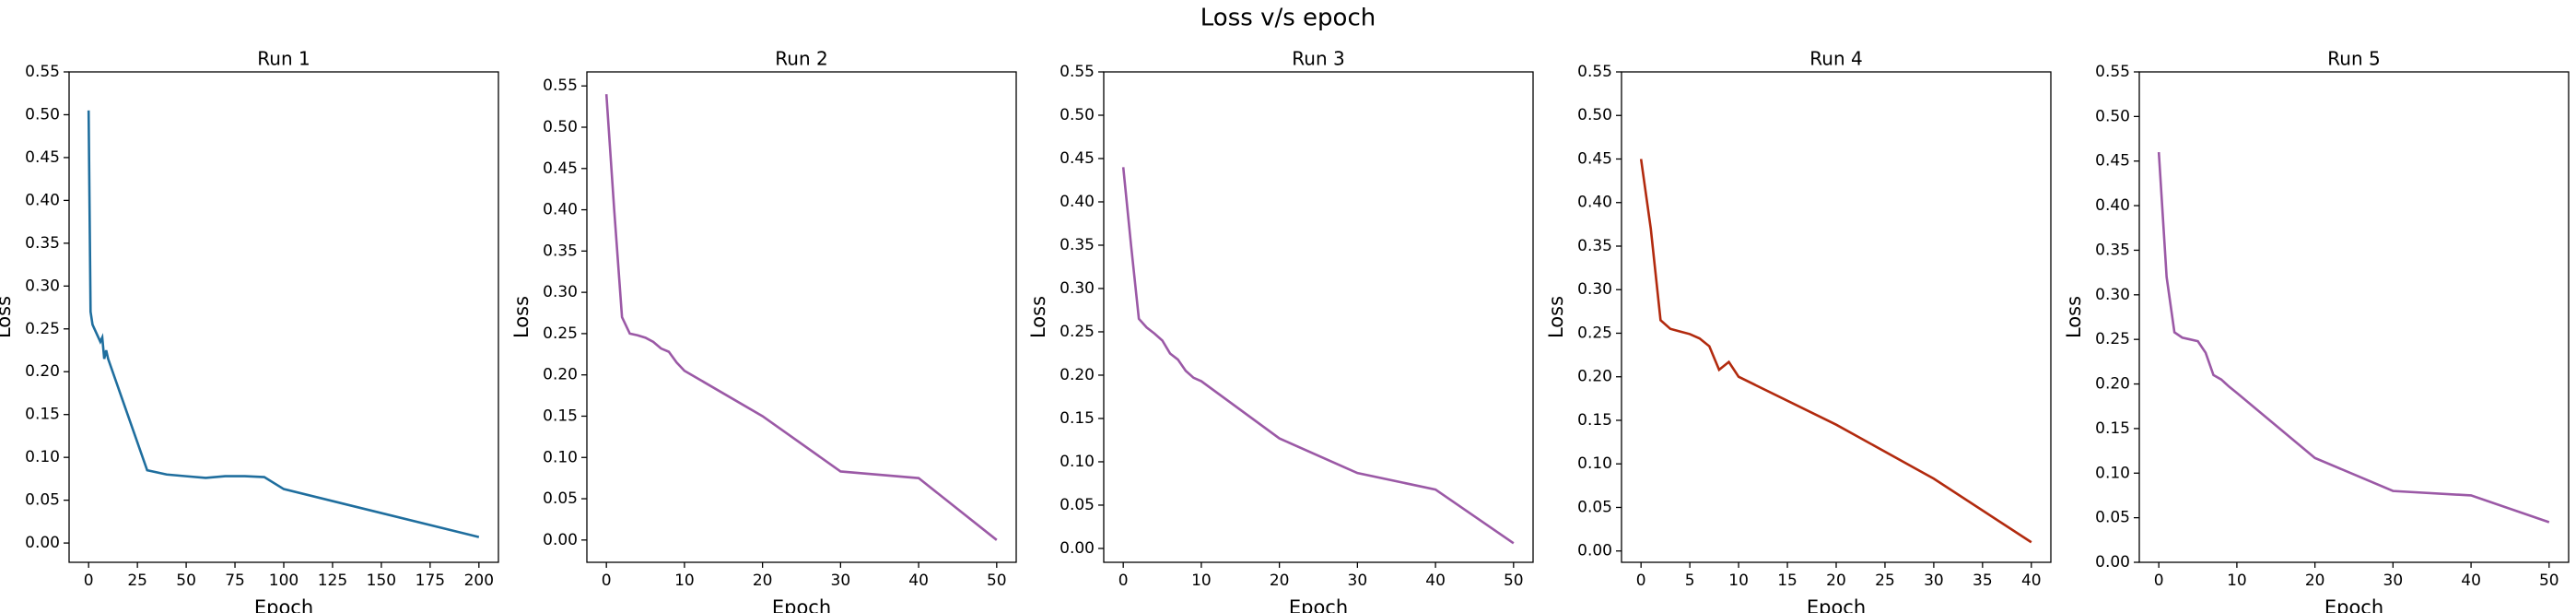 Image resolution: width=2576 pixels, height=613 pixels. I want to click on x-tick-label: 5, so click(1690, 581).